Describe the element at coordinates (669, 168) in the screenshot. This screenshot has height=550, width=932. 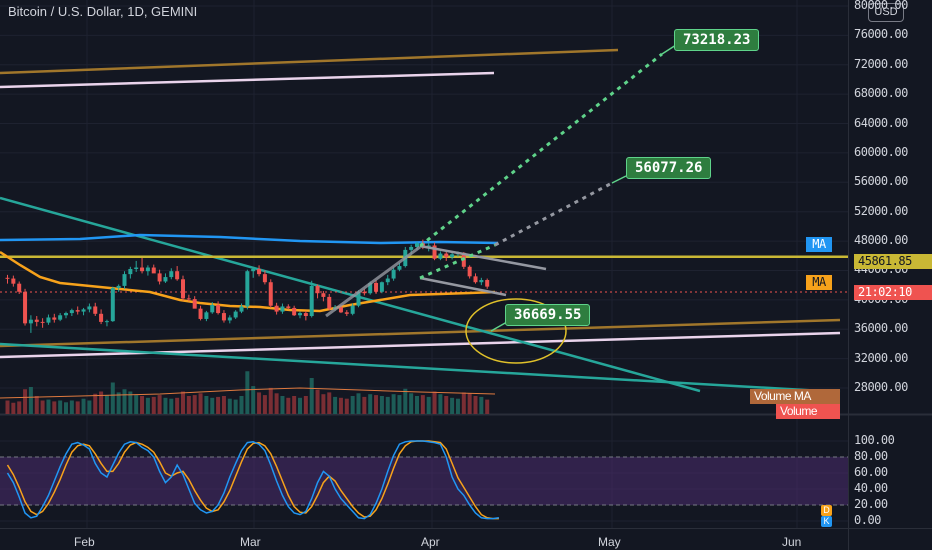
I see `callout-target-mid: 56077.26` at that location.